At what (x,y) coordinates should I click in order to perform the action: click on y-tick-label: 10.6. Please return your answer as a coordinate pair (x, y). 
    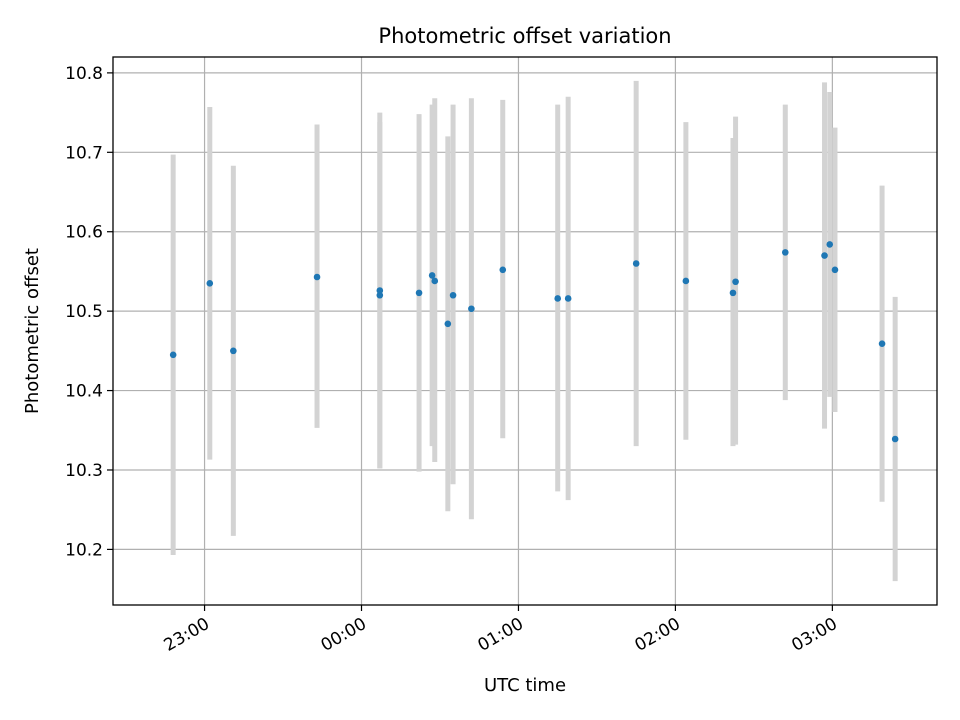
    Looking at the image, I should click on (84, 233).